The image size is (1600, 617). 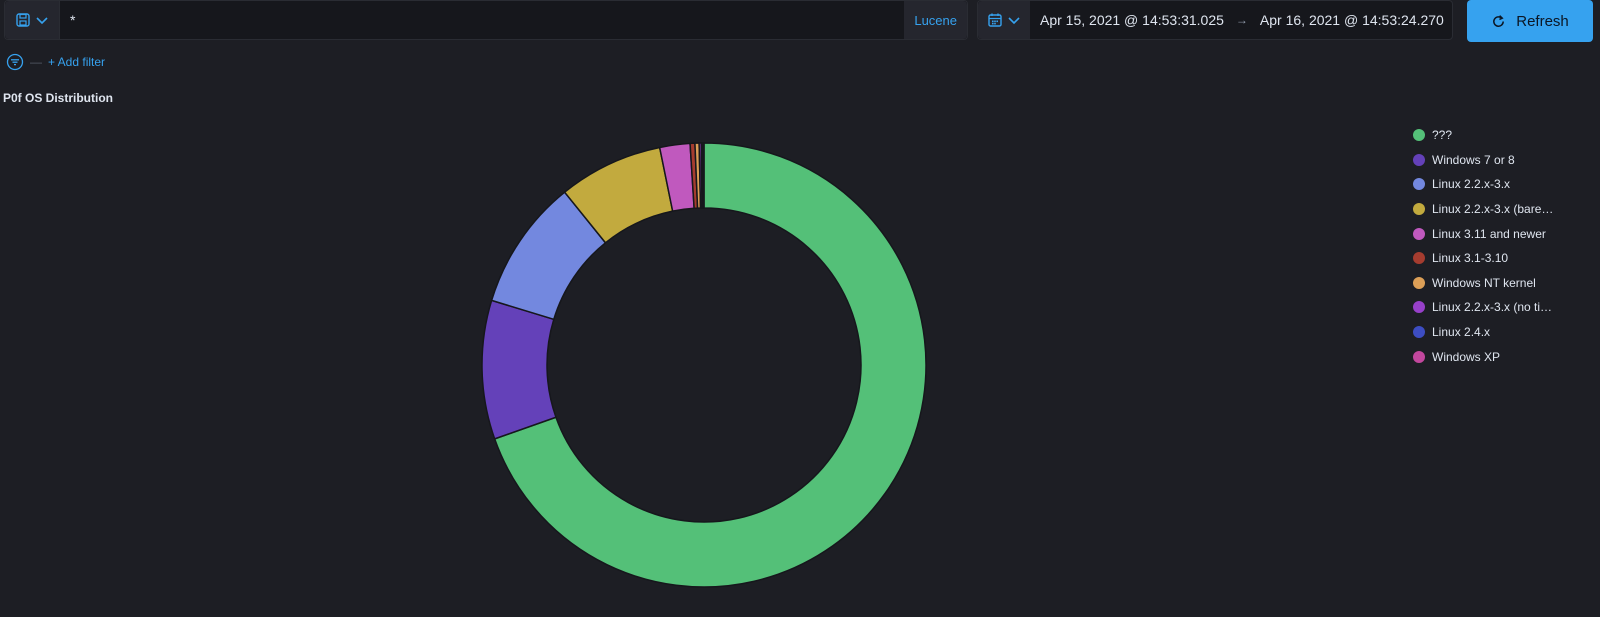 I want to click on legend-item-1: Windows 7 or 8, so click(x=1503, y=160).